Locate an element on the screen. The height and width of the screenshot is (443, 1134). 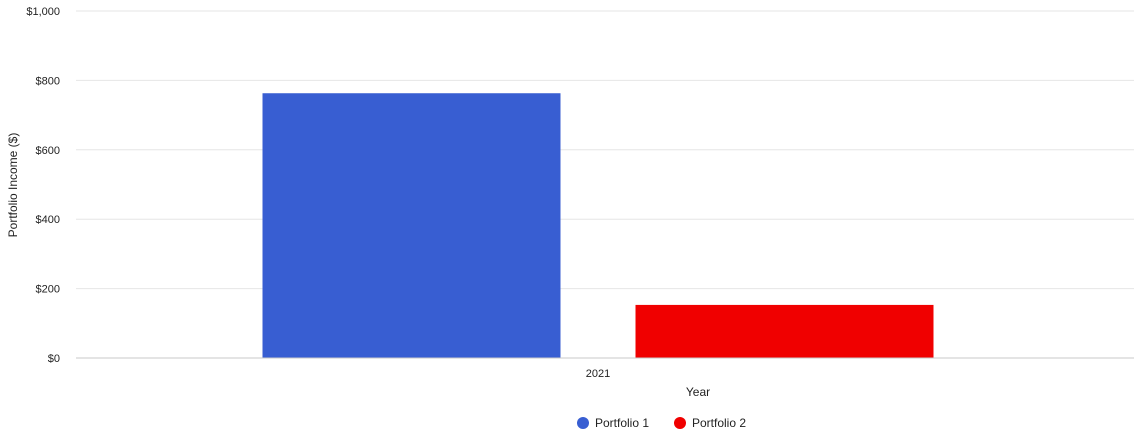
x-tick-label: 2021 is located at coordinates (598, 374).